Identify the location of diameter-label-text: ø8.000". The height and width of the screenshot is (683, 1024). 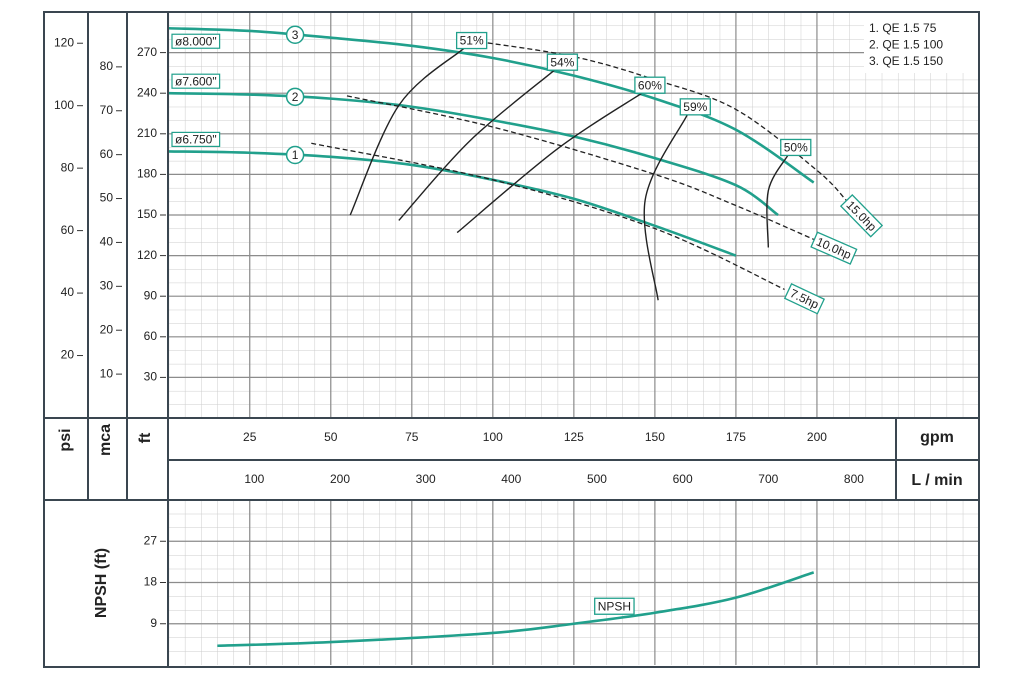
(196, 41).